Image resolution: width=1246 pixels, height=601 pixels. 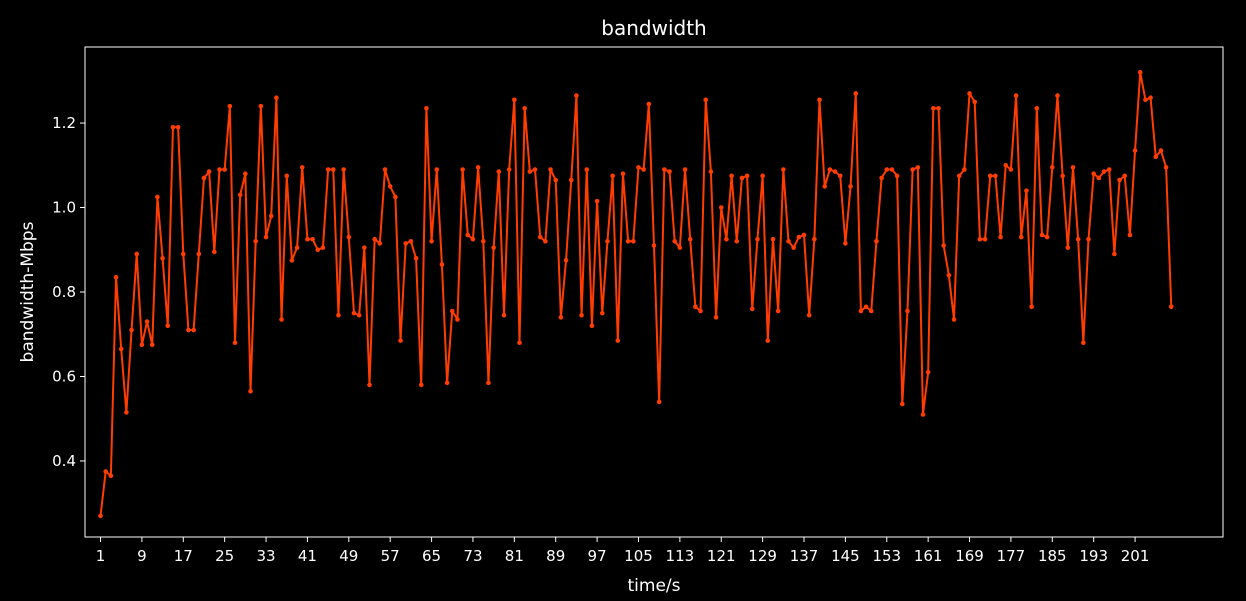 I want to click on x-tick-label: 25, so click(x=224, y=556).